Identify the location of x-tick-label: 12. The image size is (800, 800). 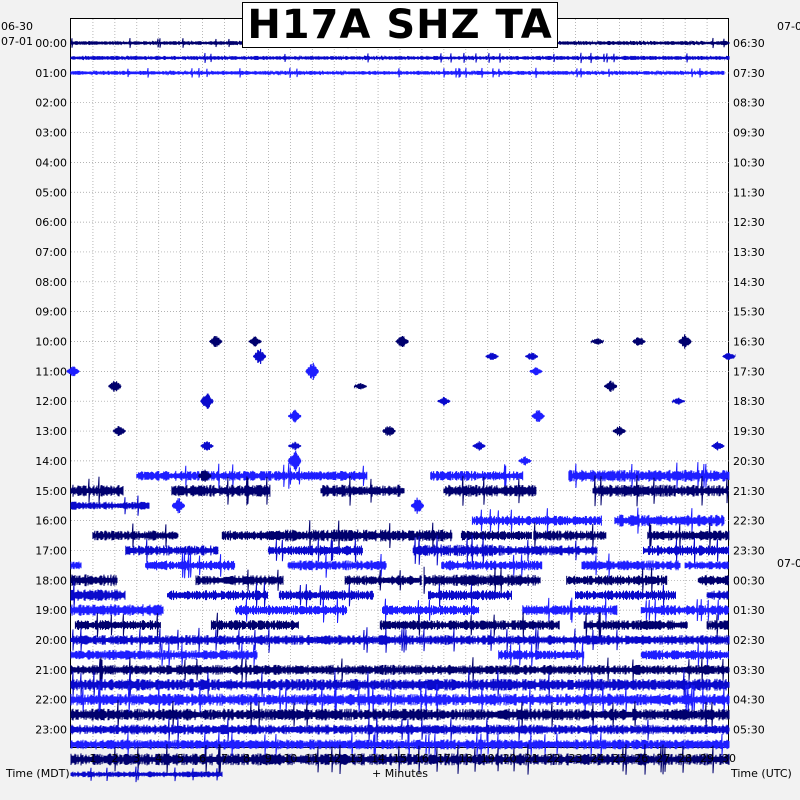
(334, 758).